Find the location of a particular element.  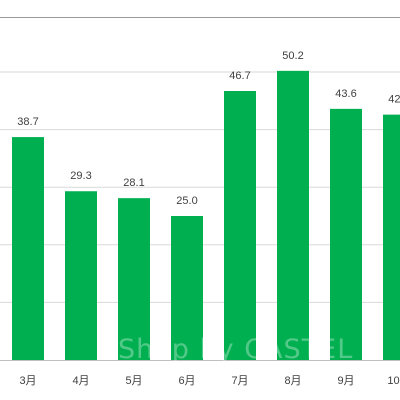

bar-4月 is located at coordinates (81, 275).